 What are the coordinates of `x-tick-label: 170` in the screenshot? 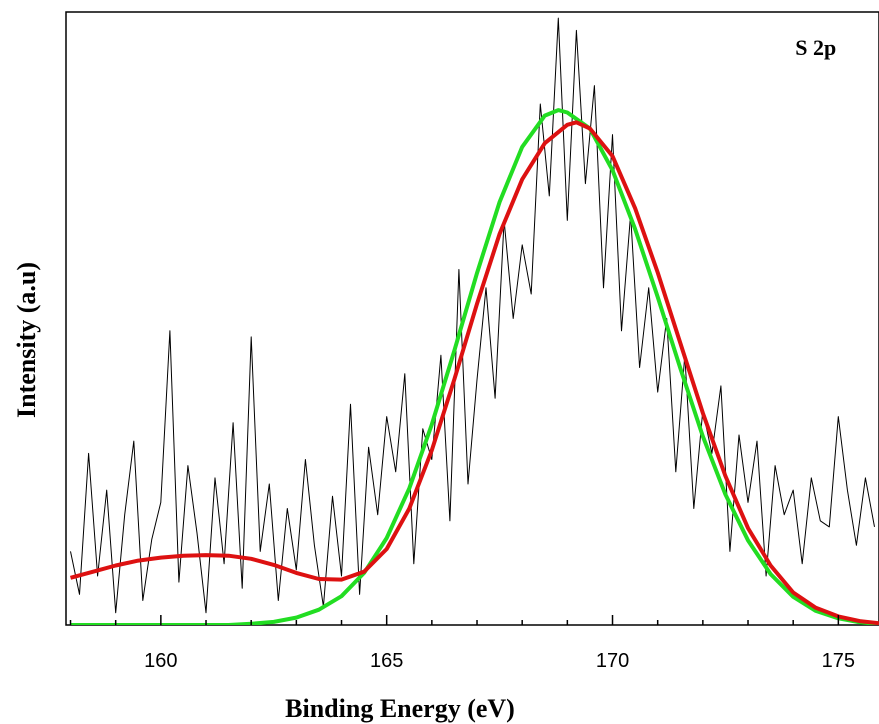 It's located at (612, 661).